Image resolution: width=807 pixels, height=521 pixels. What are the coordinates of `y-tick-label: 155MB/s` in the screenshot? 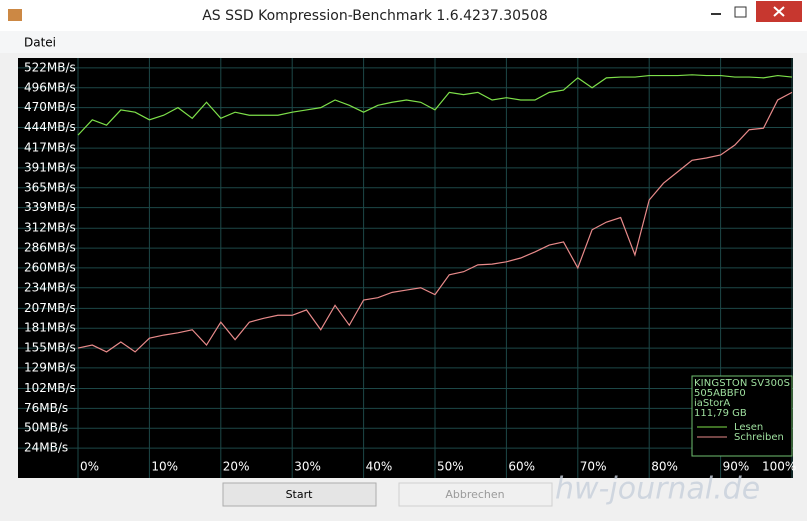 It's located at (50, 348).